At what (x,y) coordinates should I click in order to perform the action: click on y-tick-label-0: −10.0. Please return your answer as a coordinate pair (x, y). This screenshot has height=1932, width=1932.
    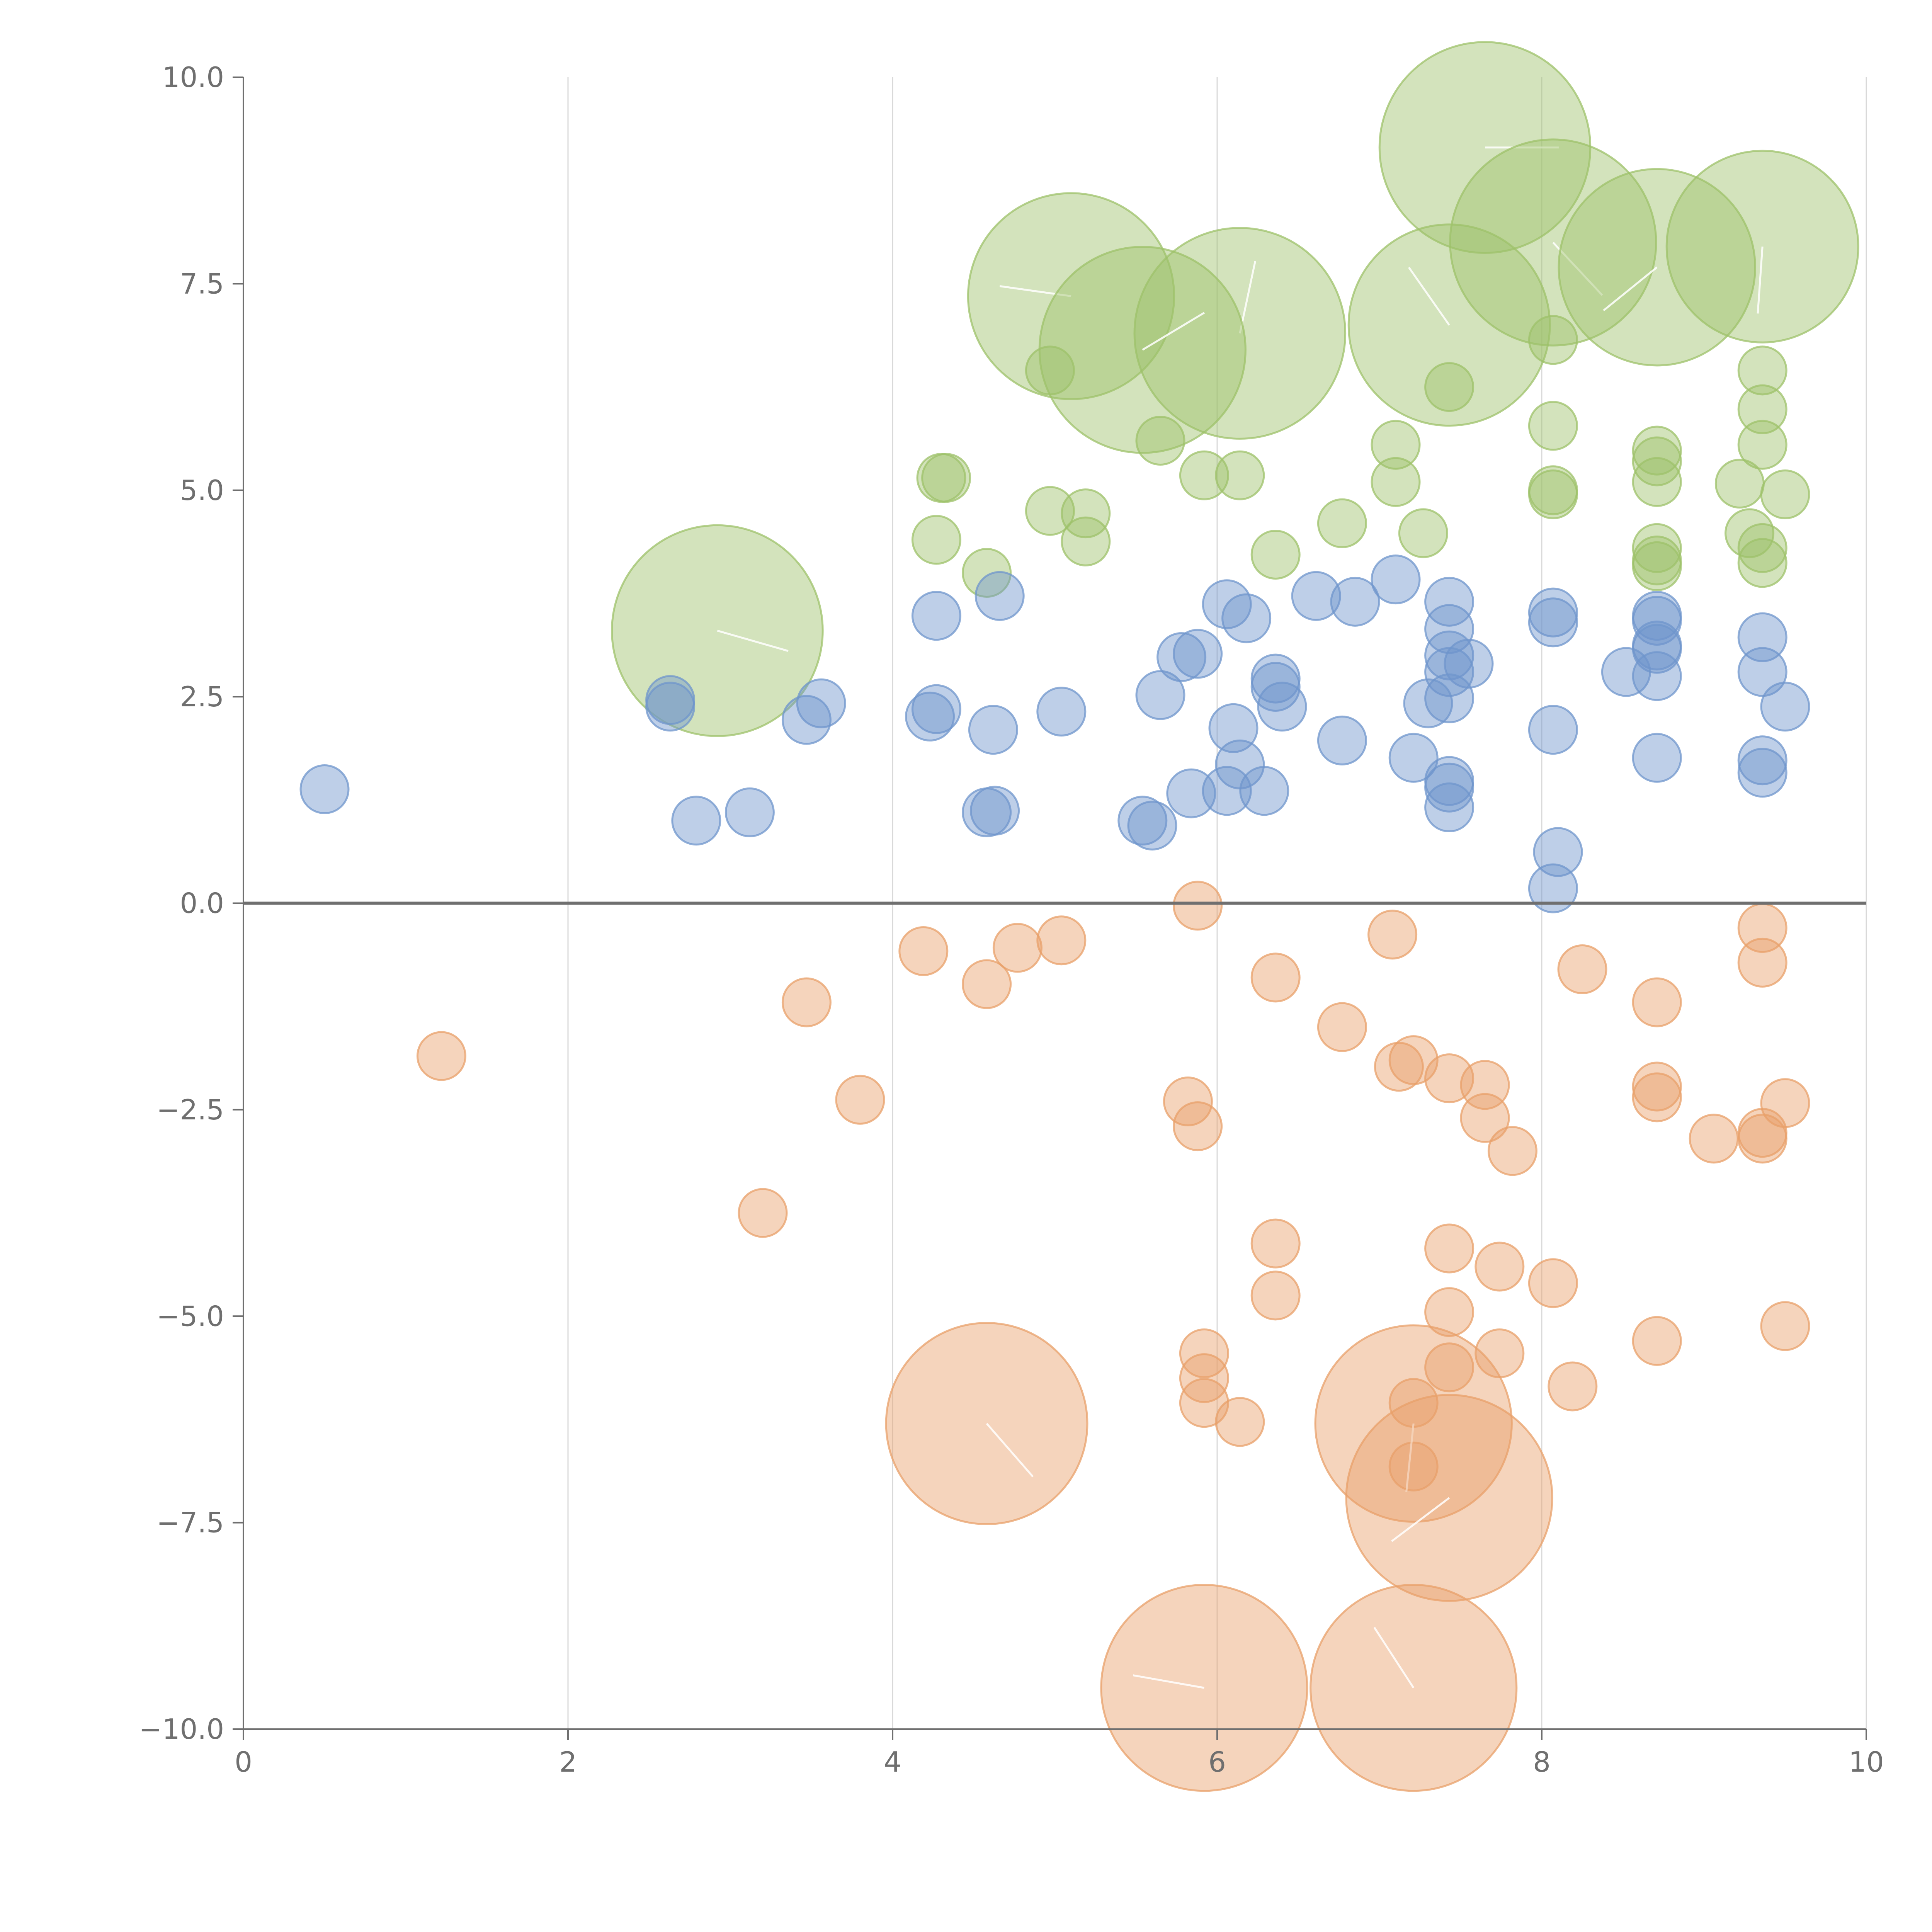
    Looking at the image, I should click on (182, 1729).